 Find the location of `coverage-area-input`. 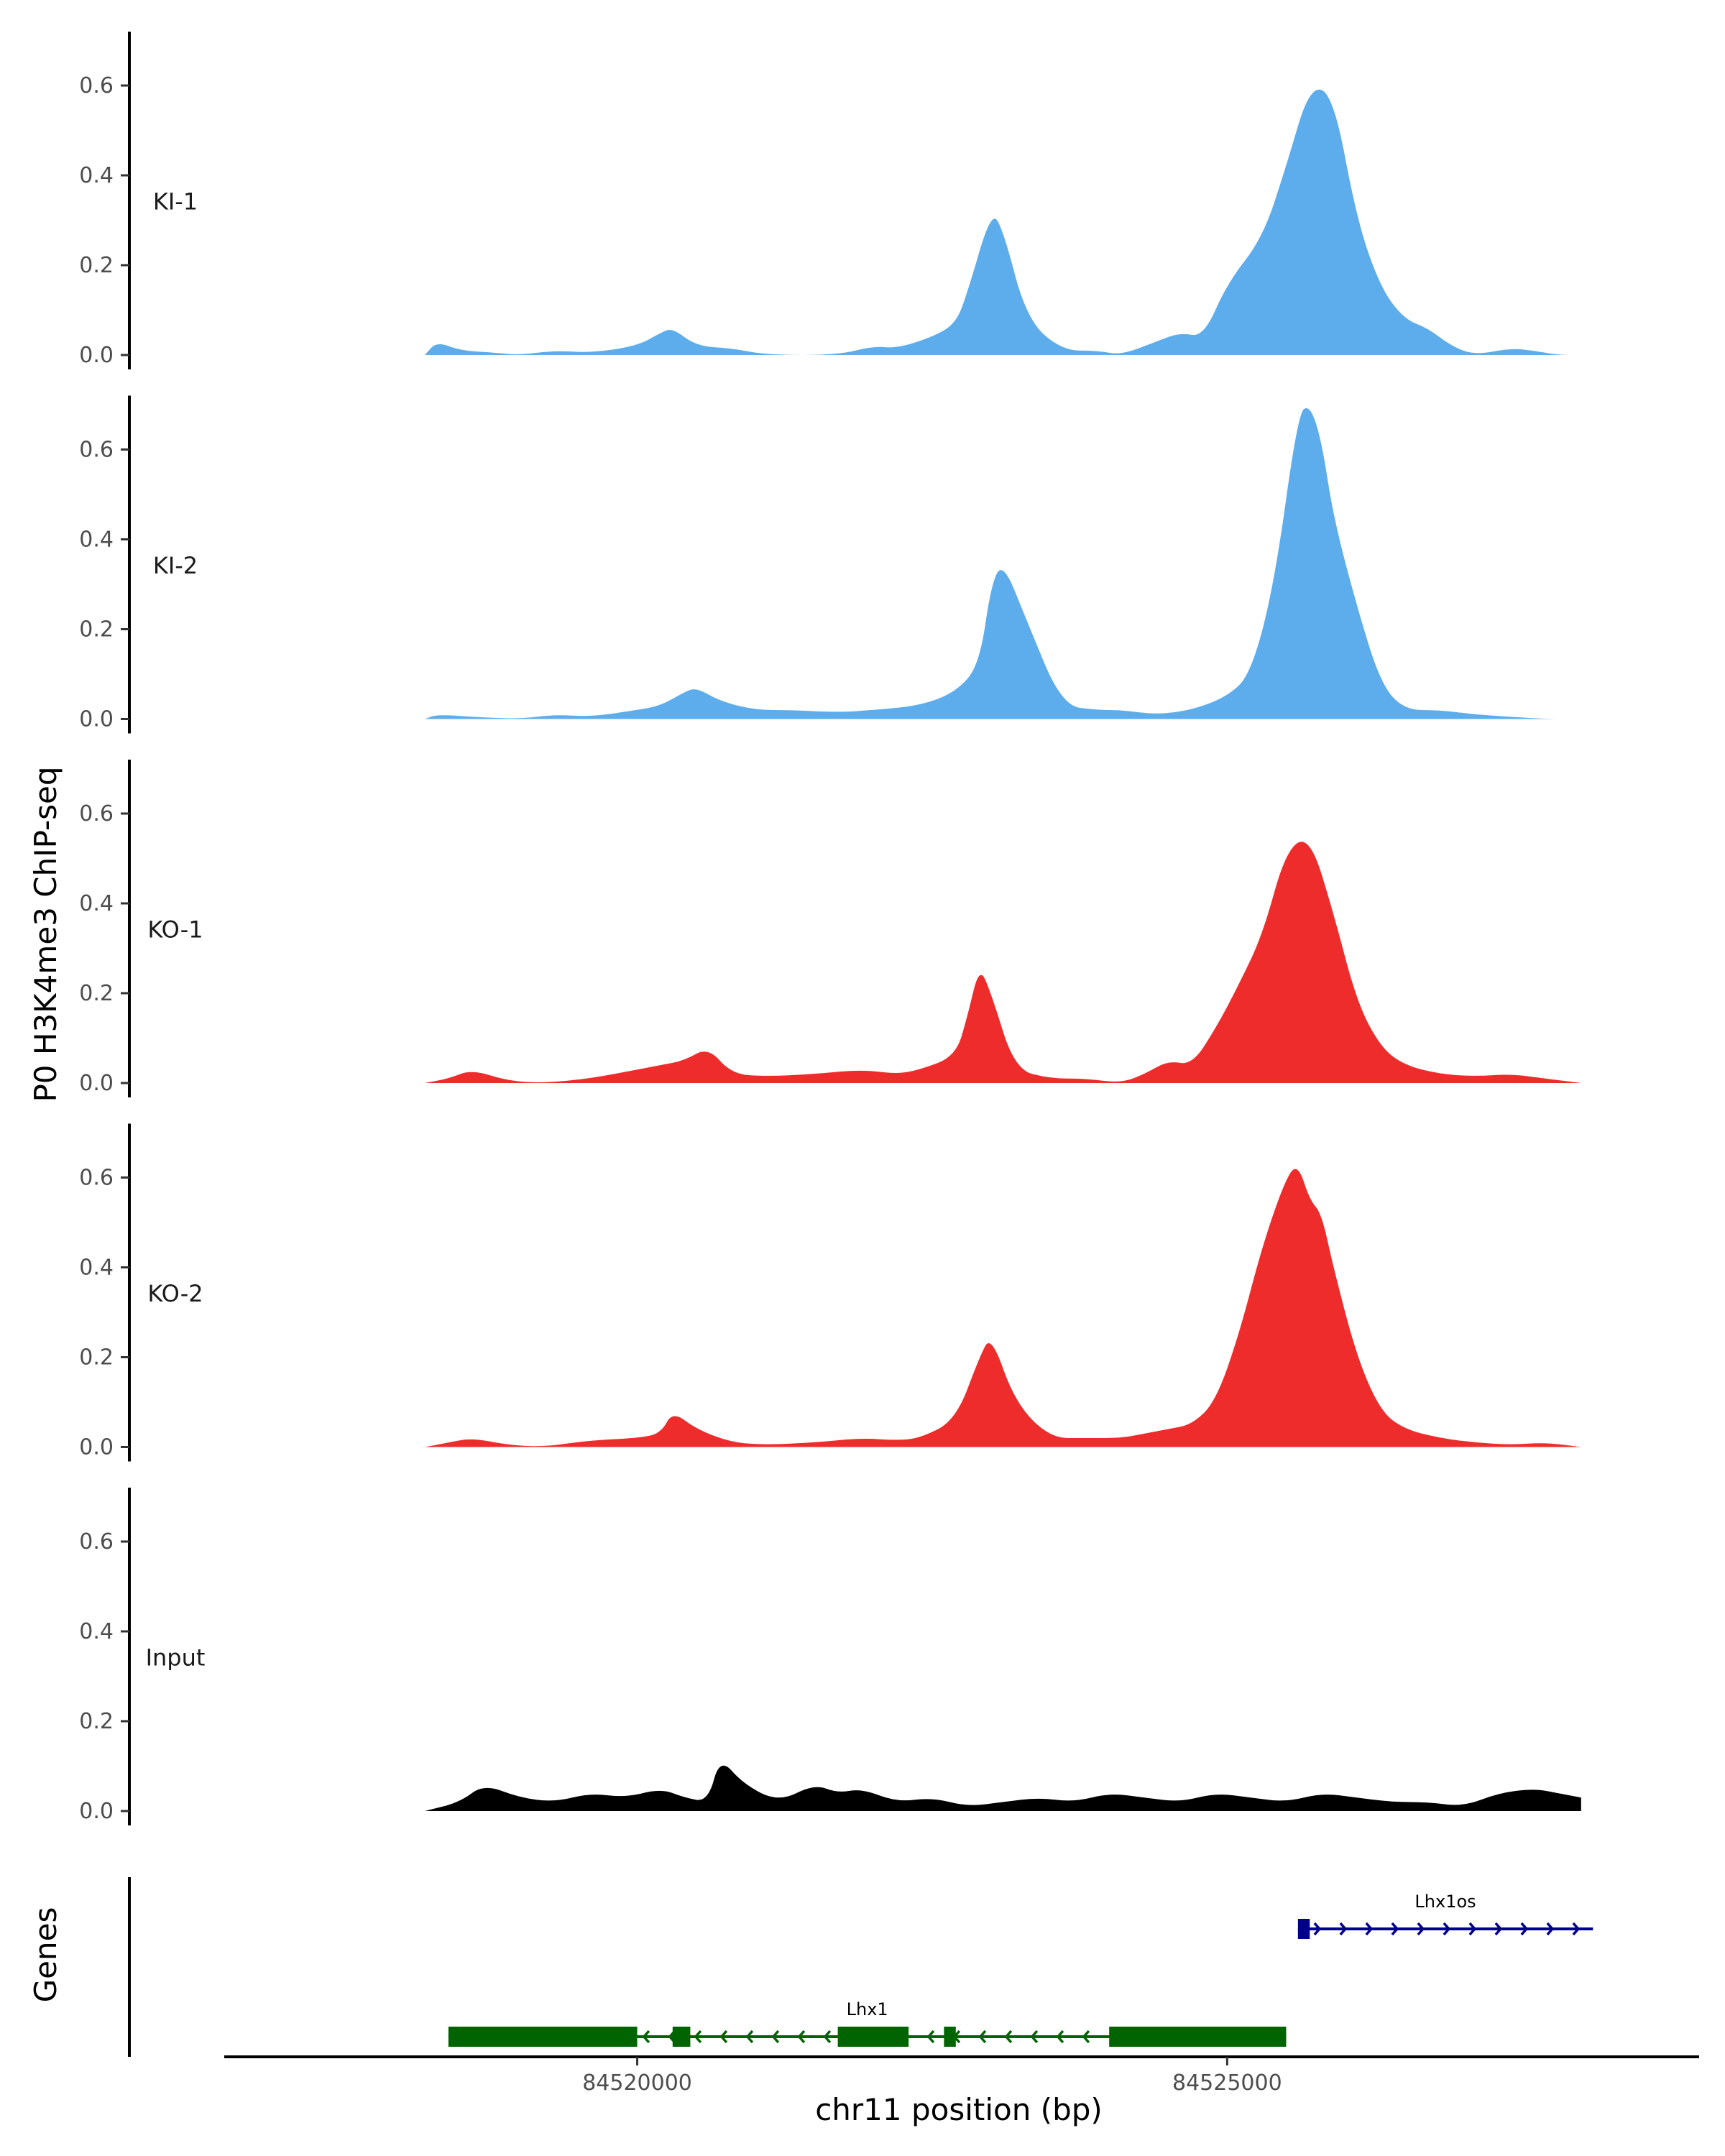

coverage-area-input is located at coordinates (1003, 1788).